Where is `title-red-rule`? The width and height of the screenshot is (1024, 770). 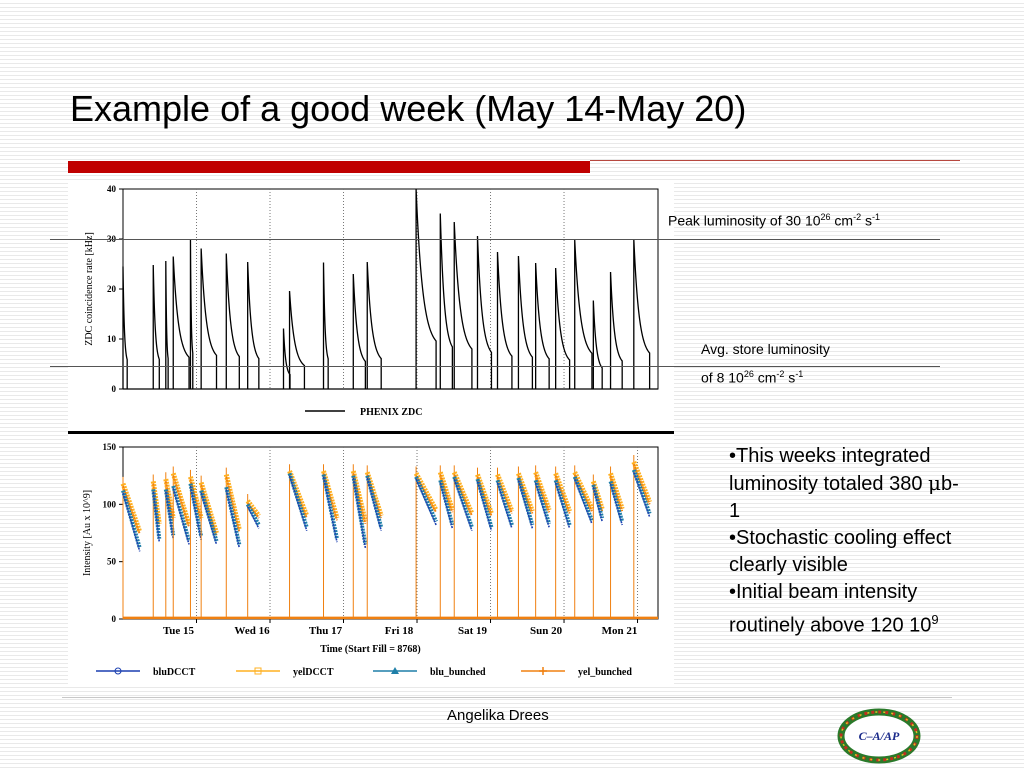
title-red-rule is located at coordinates (329, 167).